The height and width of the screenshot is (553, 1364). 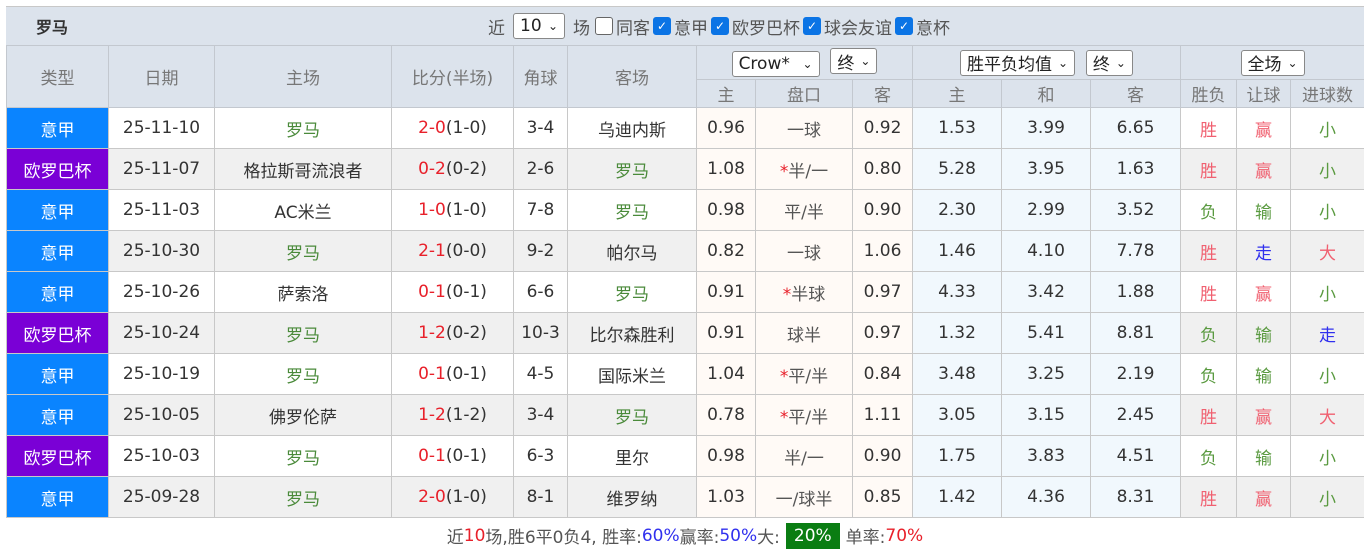 I want to click on scope-select: 全场⌄, so click(x=1273, y=63).